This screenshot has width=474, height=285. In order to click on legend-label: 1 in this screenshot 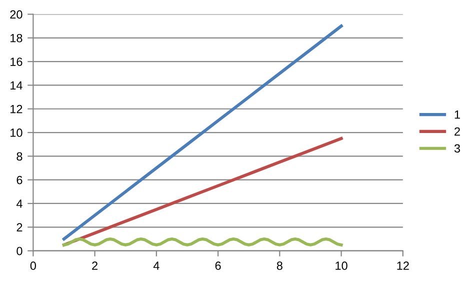, I will do `click(457, 114)`.